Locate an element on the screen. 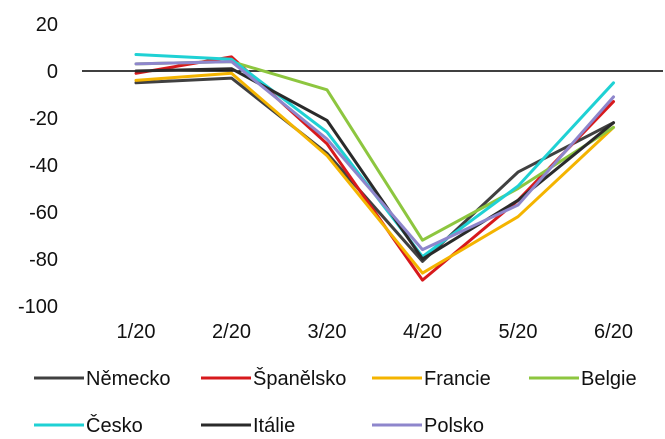 The width and height of the screenshot is (665, 439). legend-label: Francie is located at coordinates (457, 379).